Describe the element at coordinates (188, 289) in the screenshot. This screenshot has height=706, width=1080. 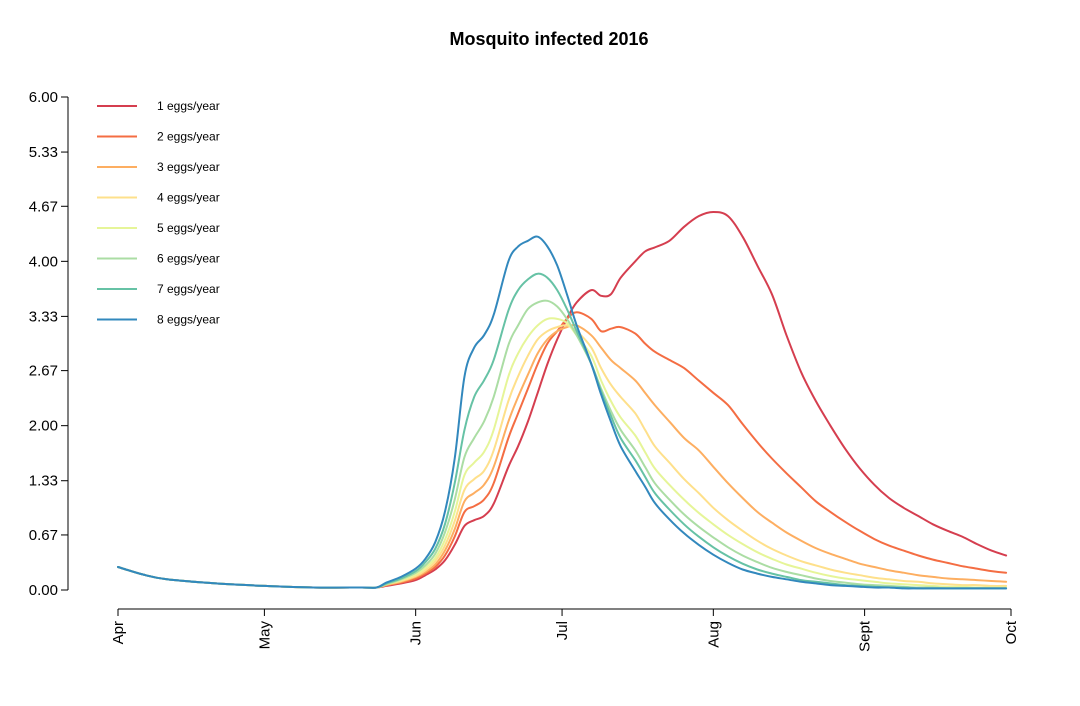
I see `legend-label: 7 eggs/year` at that location.